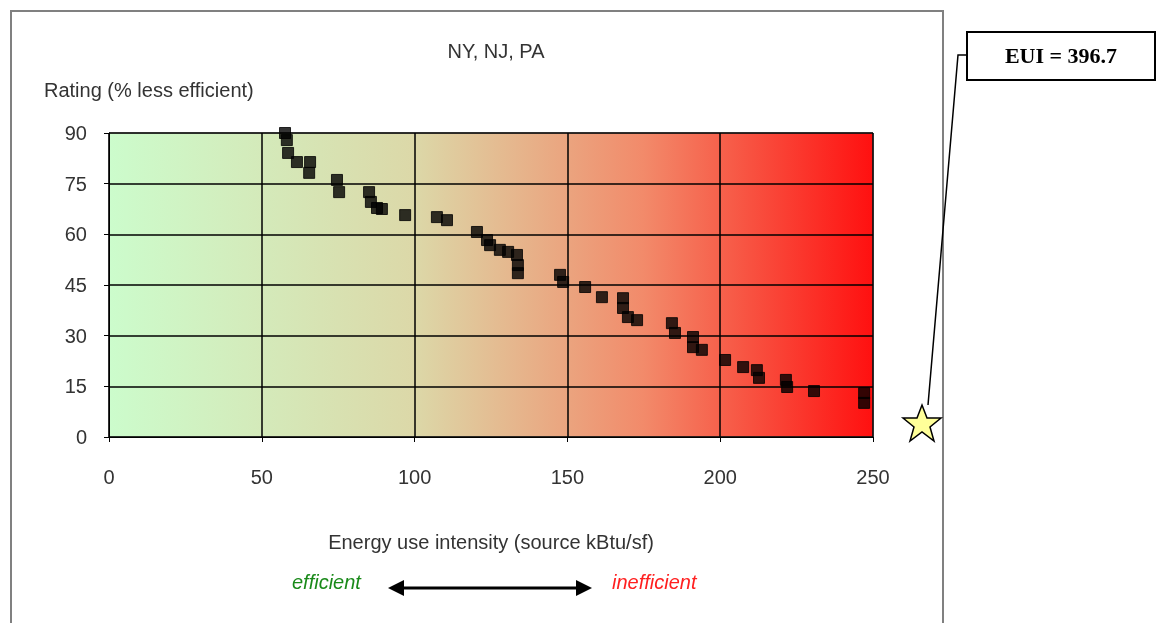  What do you see at coordinates (149, 90) in the screenshot?
I see `y-axis-title: Rating (% less efficient)` at bounding box center [149, 90].